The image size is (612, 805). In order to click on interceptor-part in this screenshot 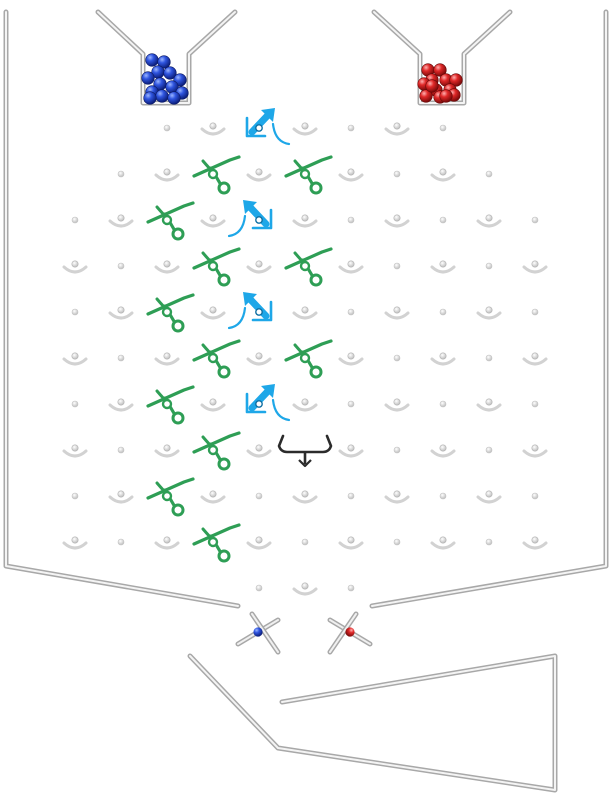, I will do `click(305, 451)`.